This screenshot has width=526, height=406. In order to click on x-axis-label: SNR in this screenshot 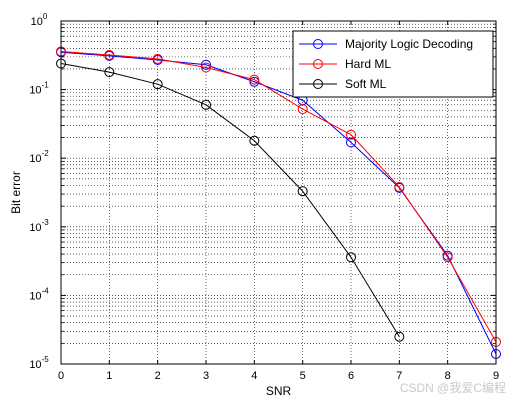, I will do `click(279, 391)`.